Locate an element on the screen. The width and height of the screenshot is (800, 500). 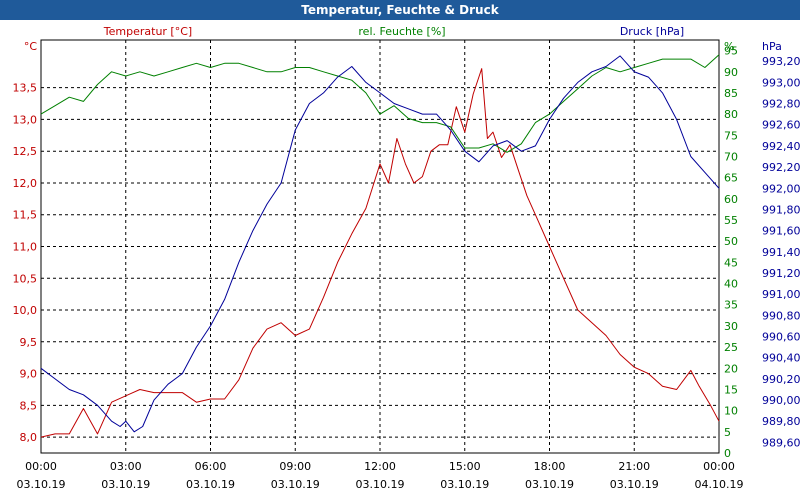
pressure-tick-label: 991,00 is located at coordinates (781, 294).